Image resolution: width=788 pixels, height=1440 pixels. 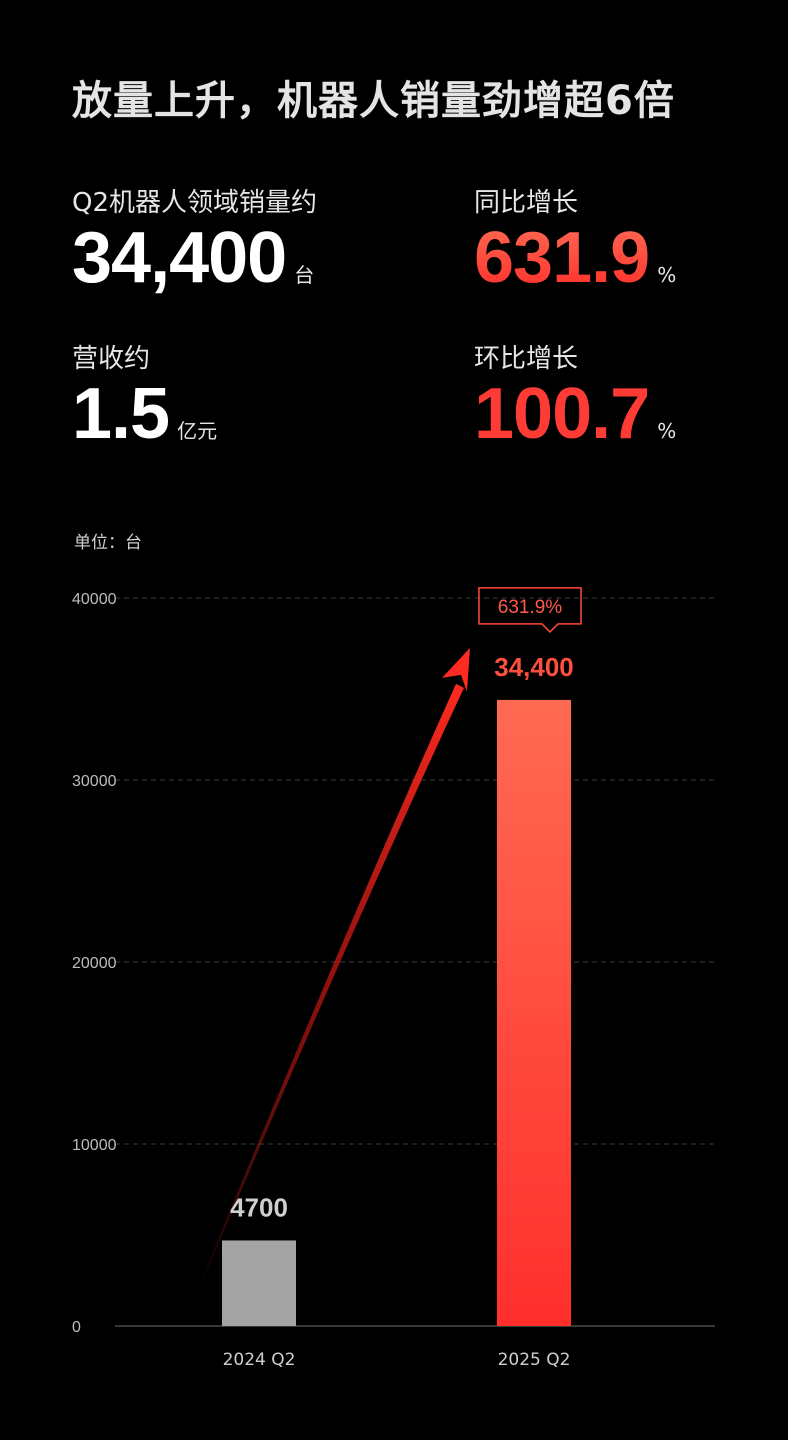 What do you see at coordinates (534, 1012) in the screenshot?
I see `bar-2025-q2` at bounding box center [534, 1012].